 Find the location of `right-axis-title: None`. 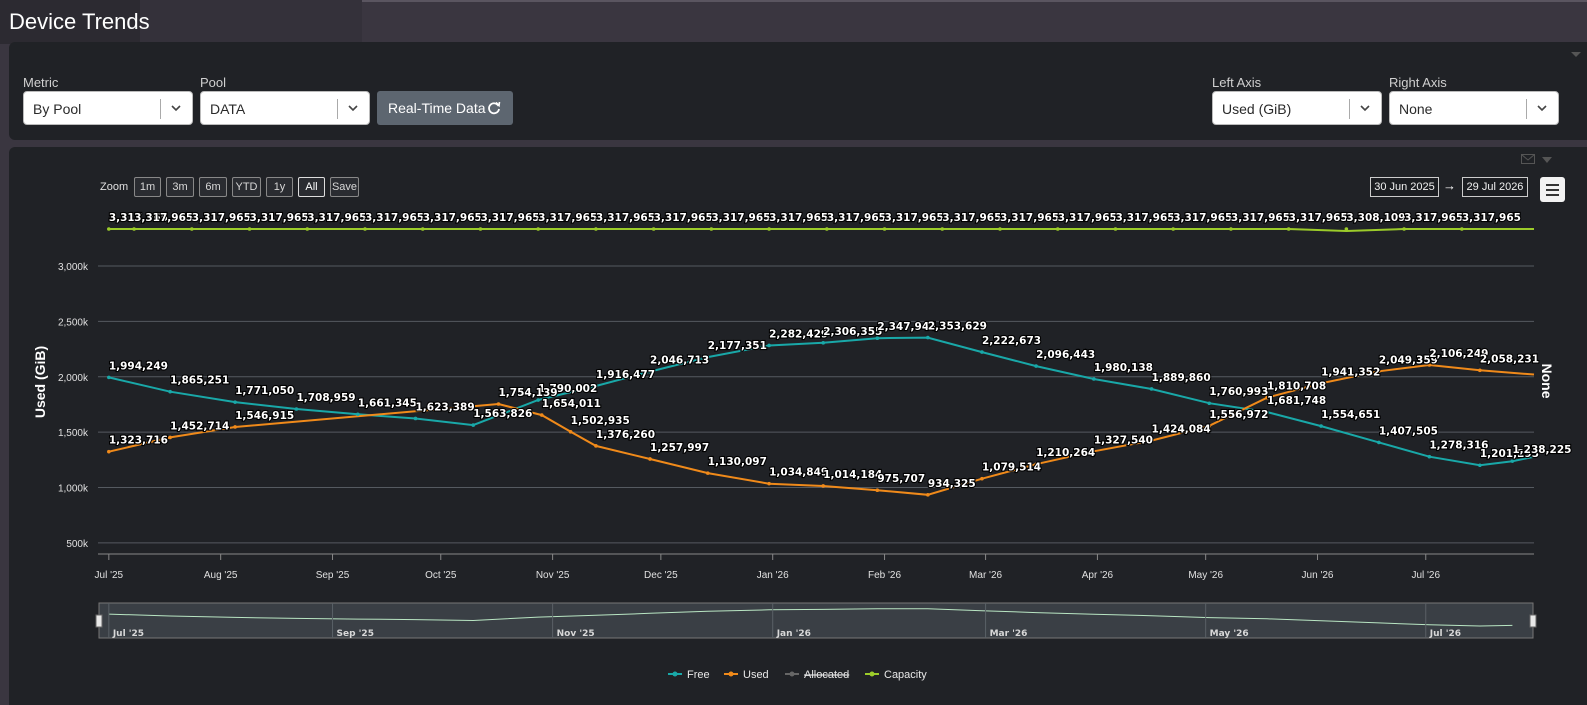

right-axis-title: None is located at coordinates (1547, 381).